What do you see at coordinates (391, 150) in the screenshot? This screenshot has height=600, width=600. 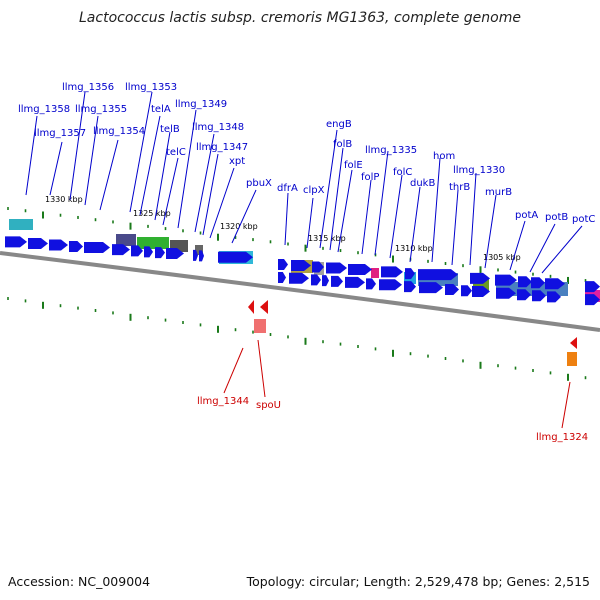 I see `gene-label-llmg_1335: llmg_1335` at bounding box center [391, 150].